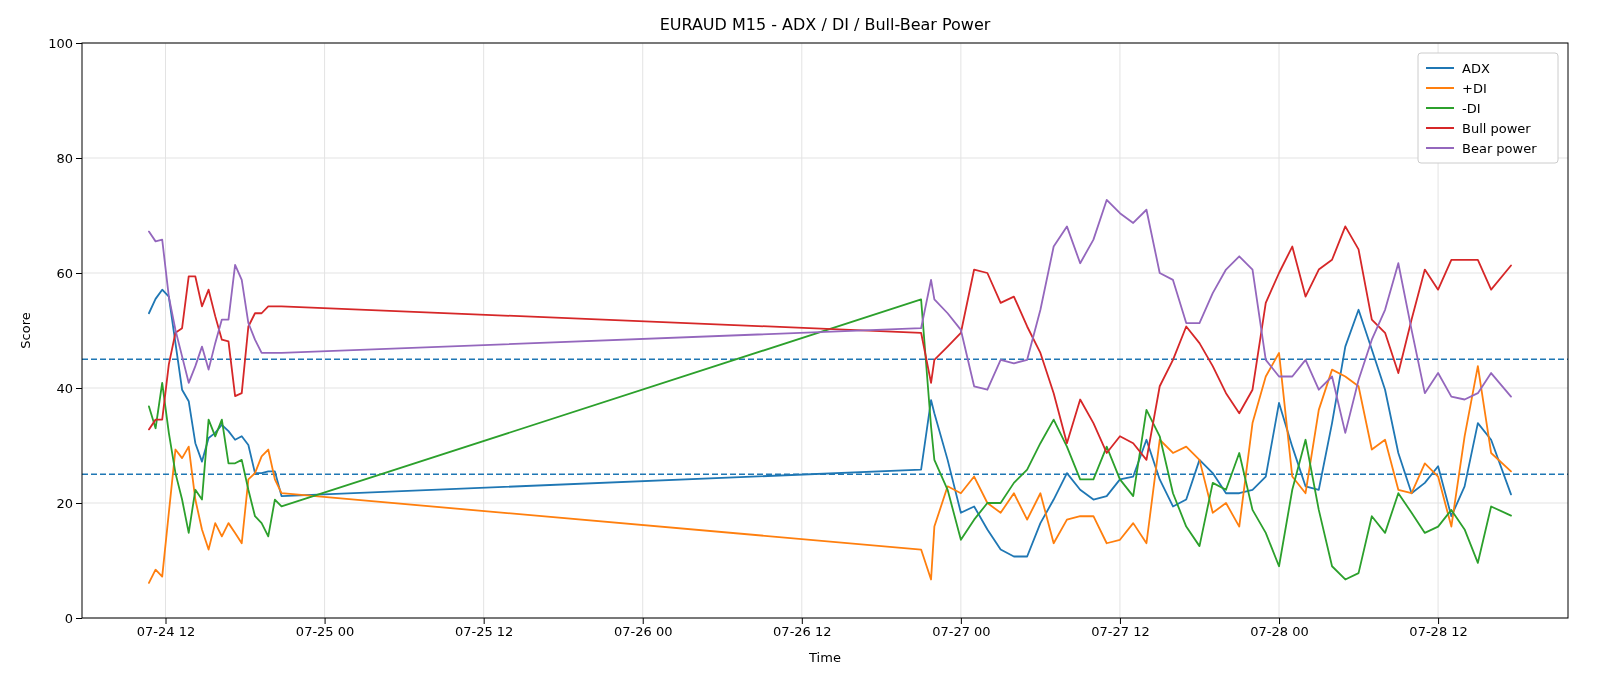 The image size is (1600, 686). I want to click on x-tick-label: 07-26 12, so click(802, 632).